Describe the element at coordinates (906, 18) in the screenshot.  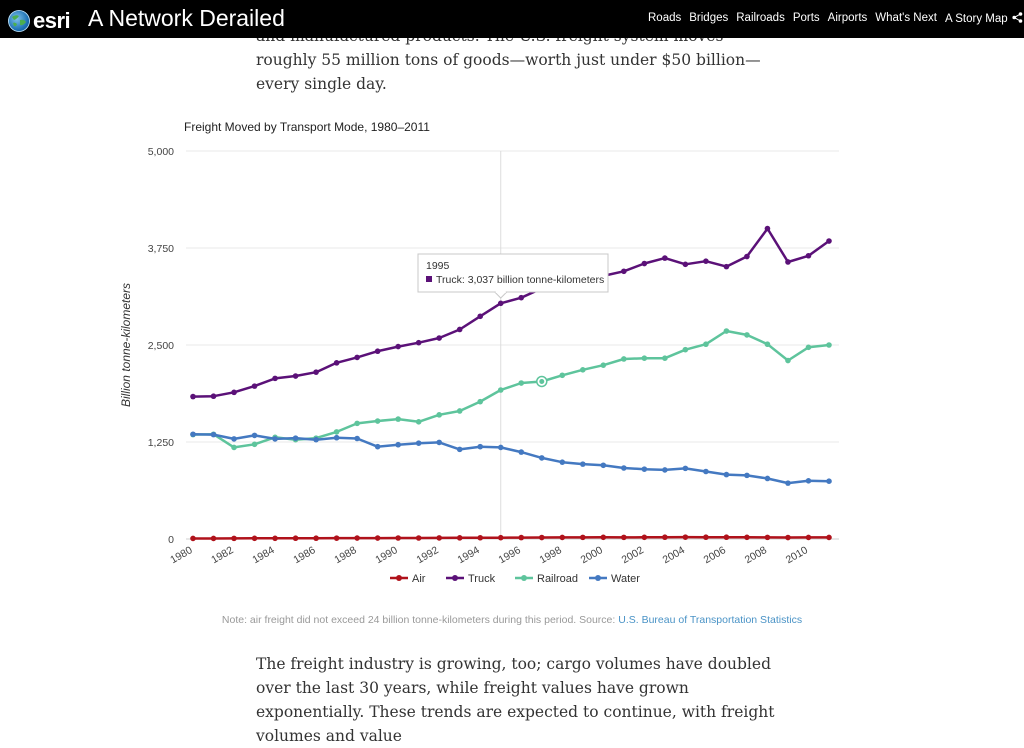
I see `nav-whats-next: What's Next` at that location.